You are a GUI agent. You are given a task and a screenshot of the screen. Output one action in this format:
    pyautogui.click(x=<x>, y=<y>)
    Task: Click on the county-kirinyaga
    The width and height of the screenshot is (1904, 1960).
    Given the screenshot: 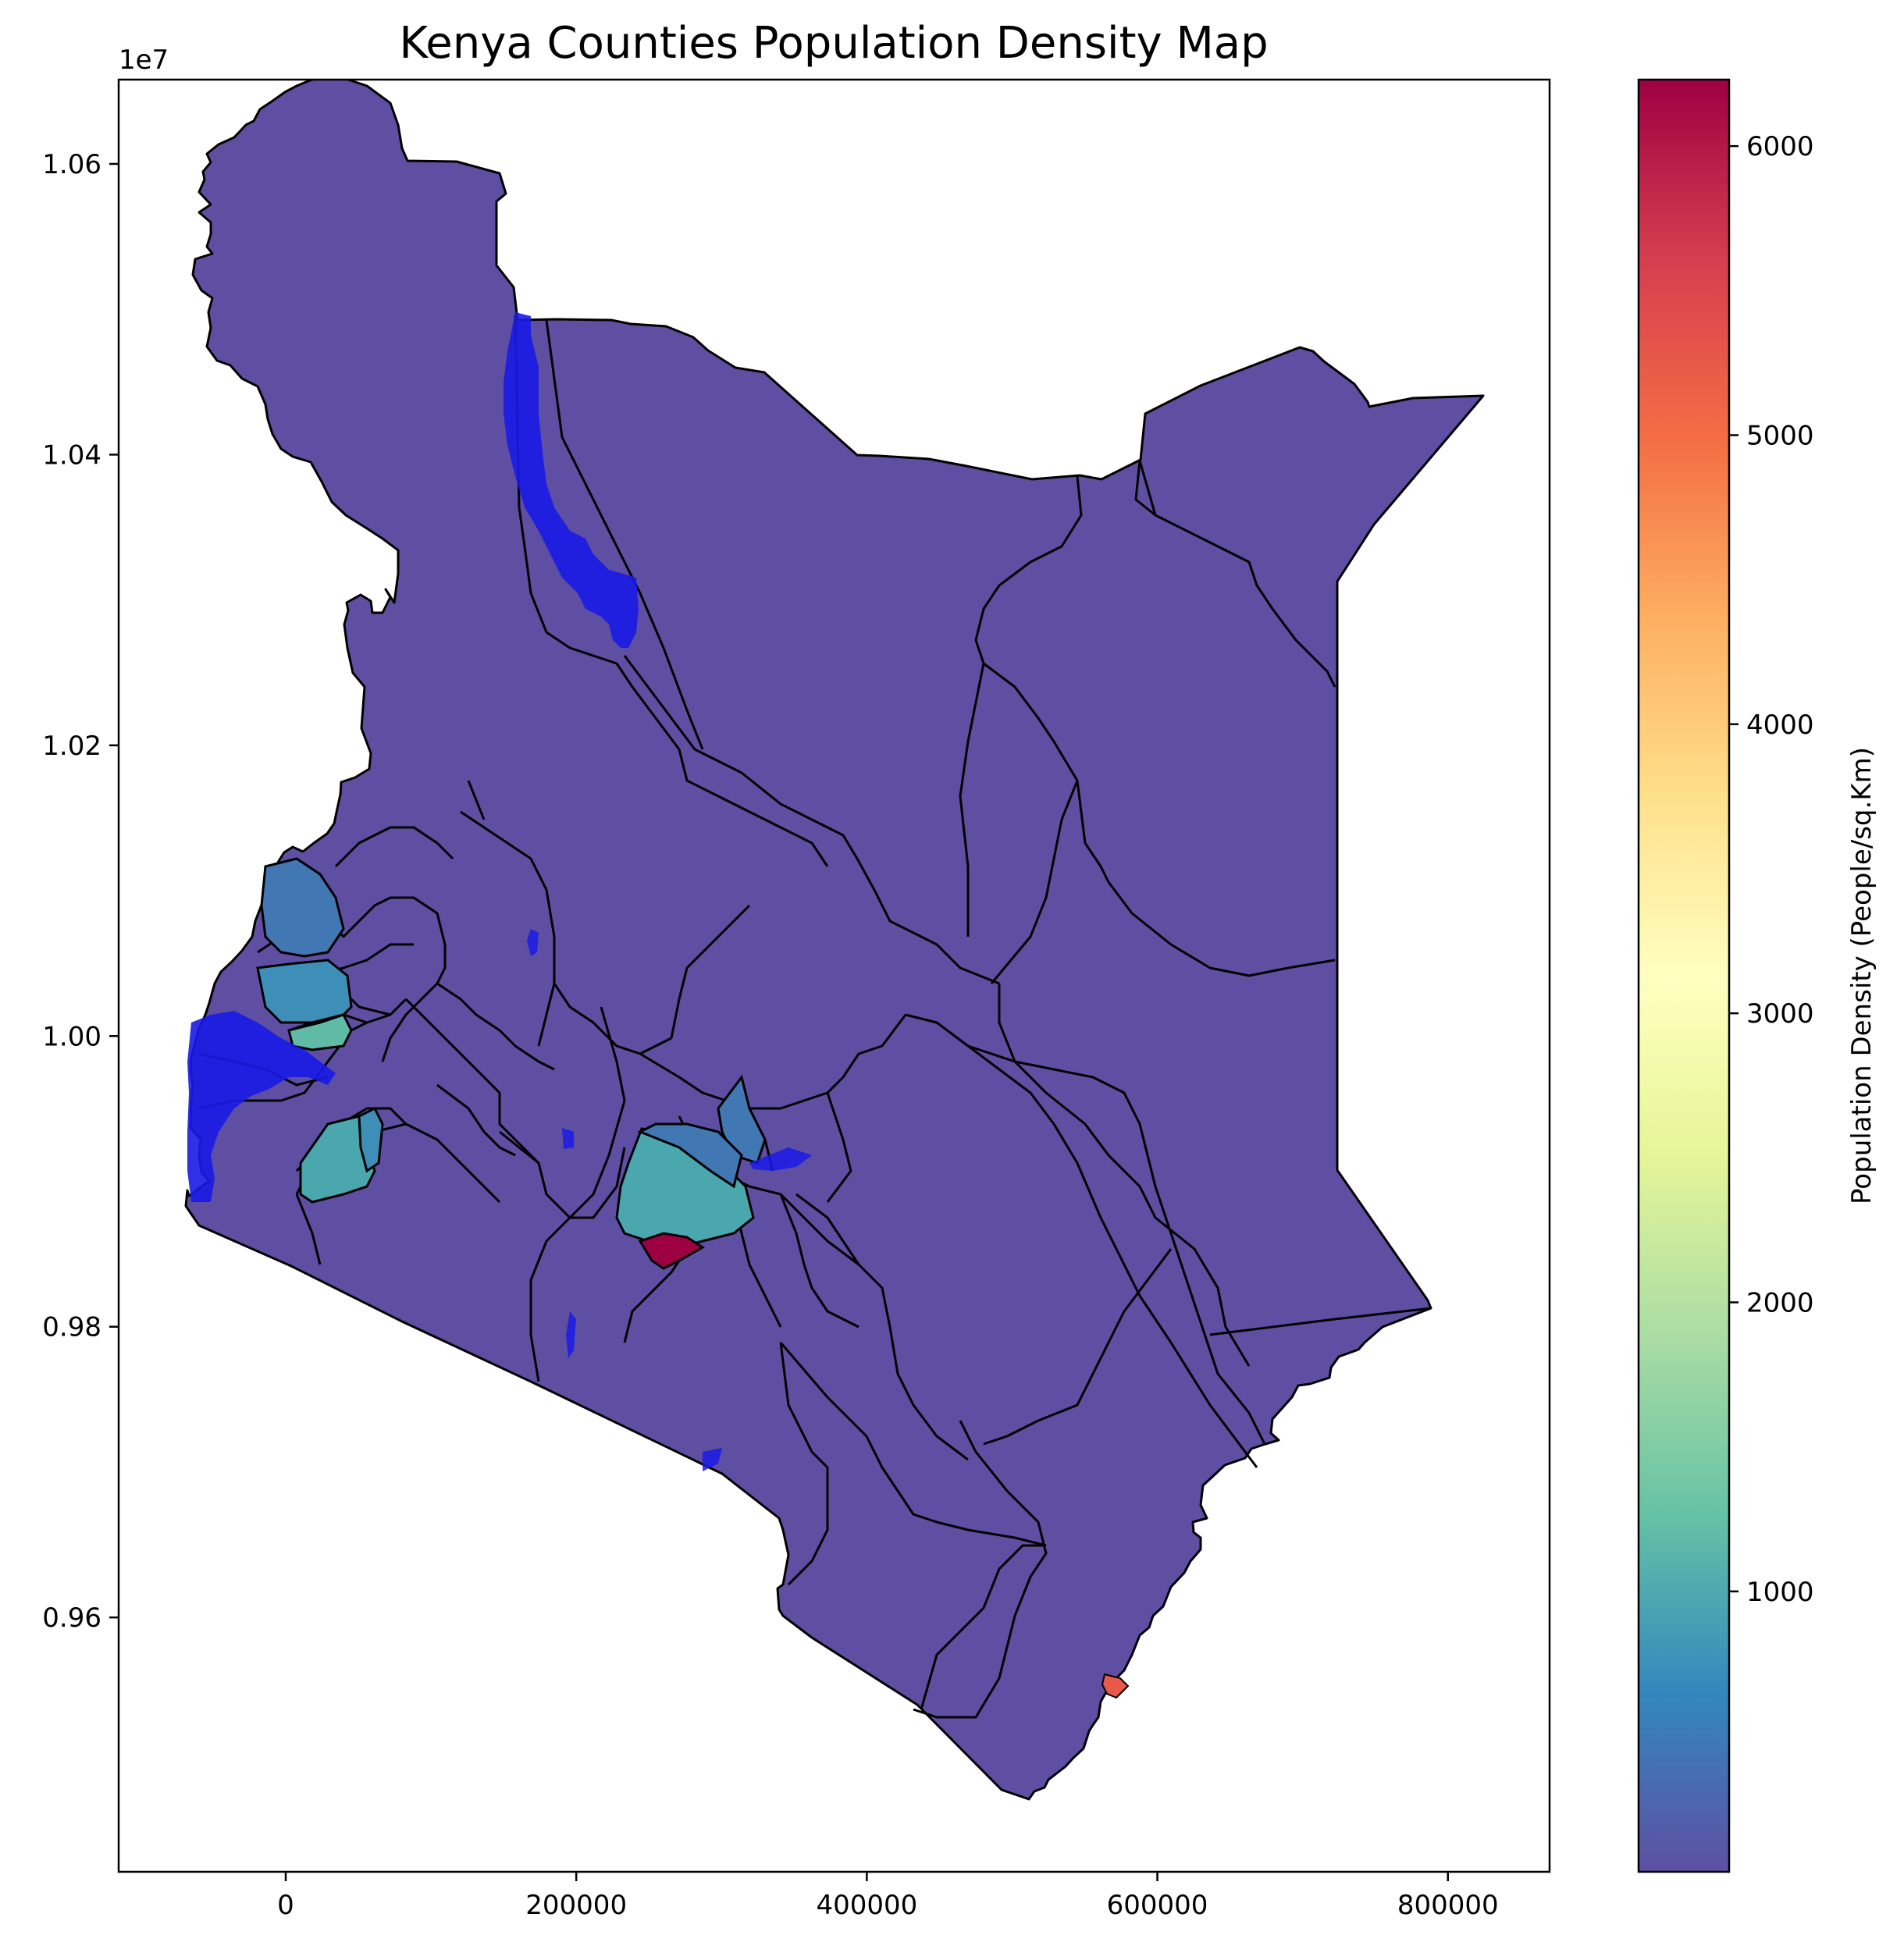 What is the action you would take?
    pyautogui.click(x=742, y=1119)
    